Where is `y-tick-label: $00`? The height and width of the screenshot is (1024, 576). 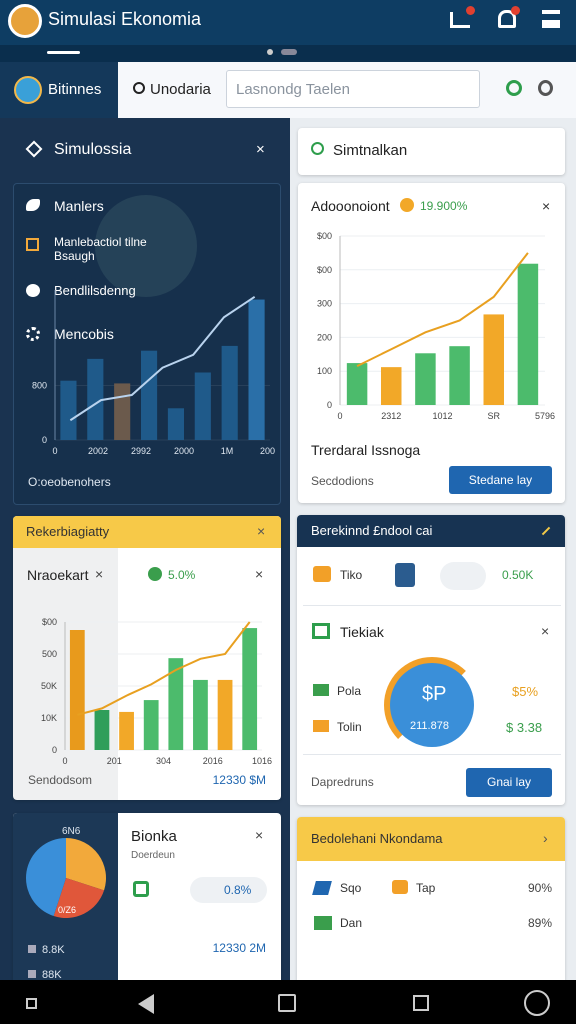 y-tick-label: $00 is located at coordinates (324, 270).